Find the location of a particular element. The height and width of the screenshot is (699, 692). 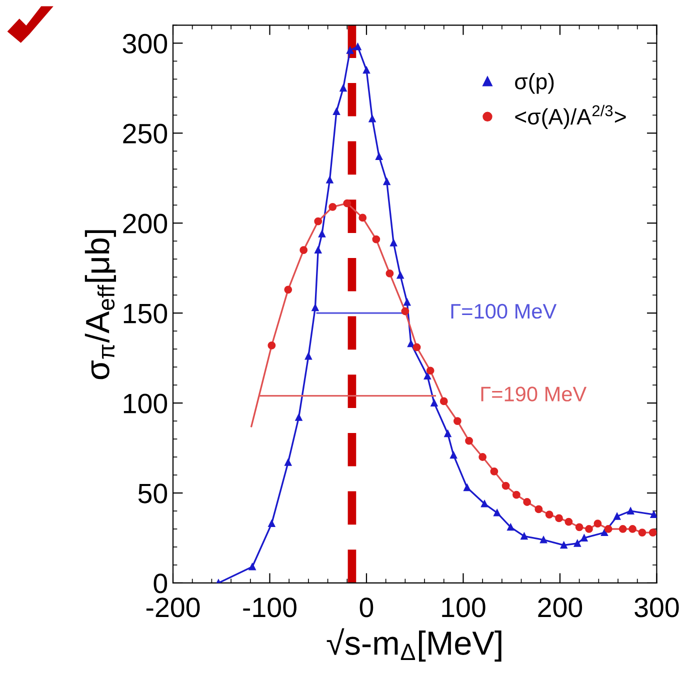

y-tick-label: 100 is located at coordinates (146, 404).